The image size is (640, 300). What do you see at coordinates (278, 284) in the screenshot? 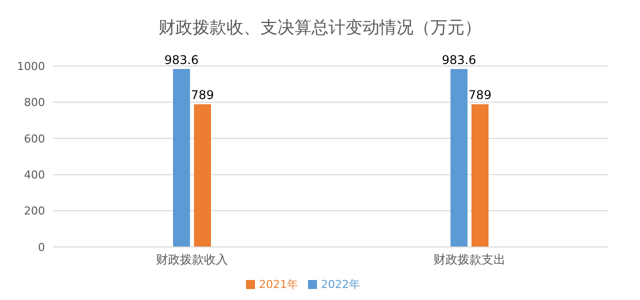
I see `legend-label: 2021年` at bounding box center [278, 284].